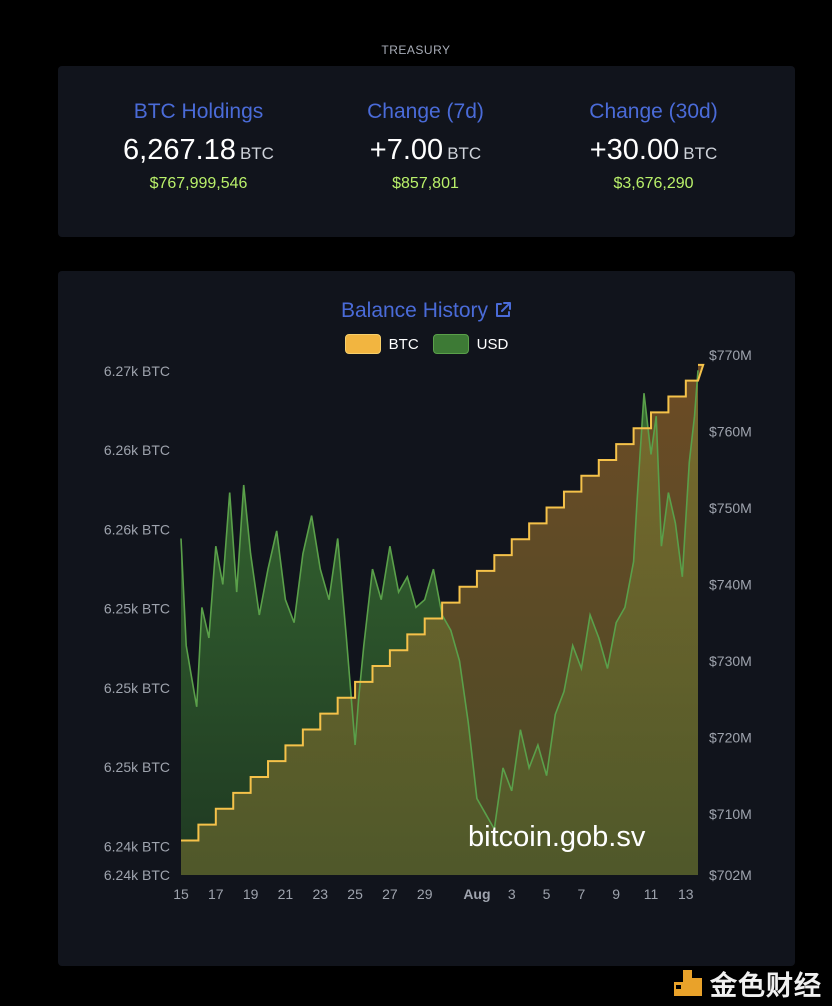 This screenshot has height=1006, width=832. What do you see at coordinates (730, 875) in the screenshot?
I see `y-right-tick-label: $702M` at bounding box center [730, 875].